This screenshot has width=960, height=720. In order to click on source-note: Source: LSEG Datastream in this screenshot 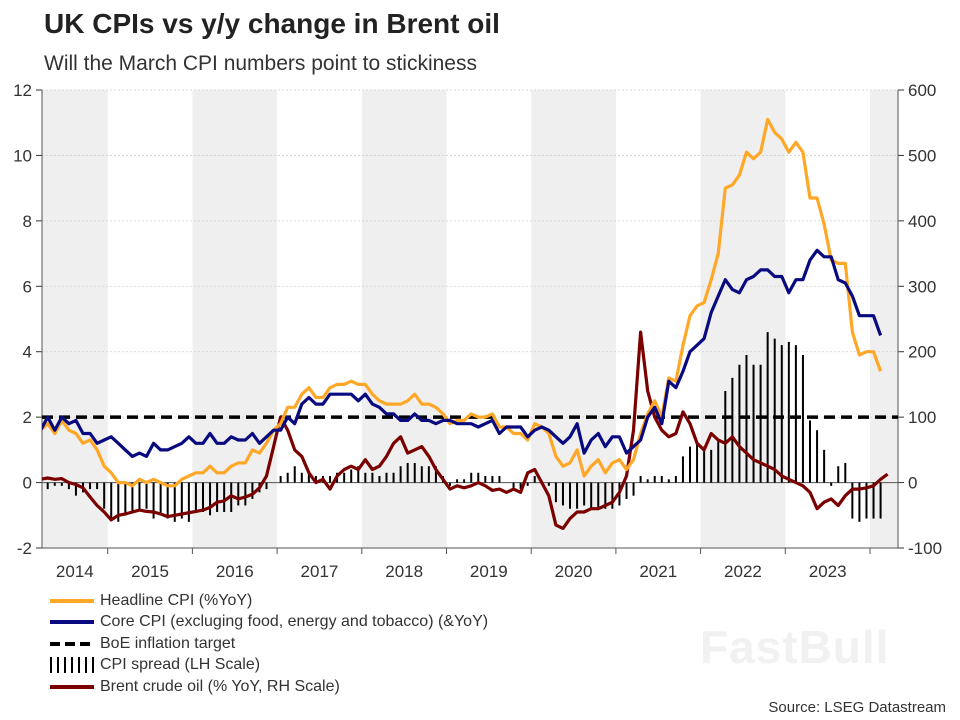, I will do `click(857, 707)`.